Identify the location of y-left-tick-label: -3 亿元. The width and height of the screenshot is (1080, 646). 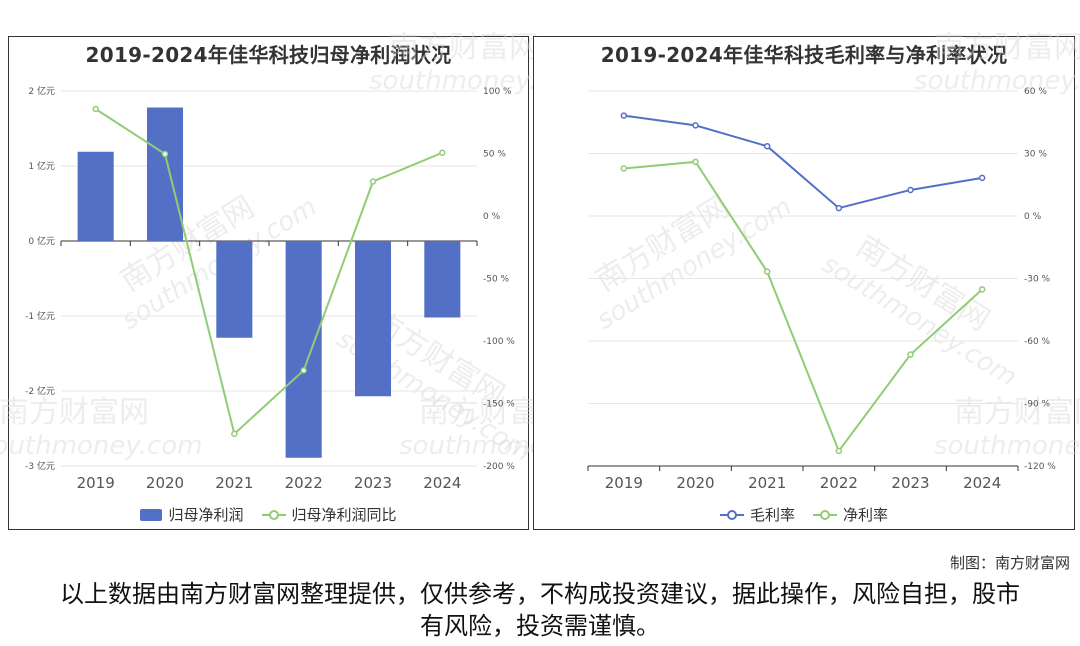
(40, 466).